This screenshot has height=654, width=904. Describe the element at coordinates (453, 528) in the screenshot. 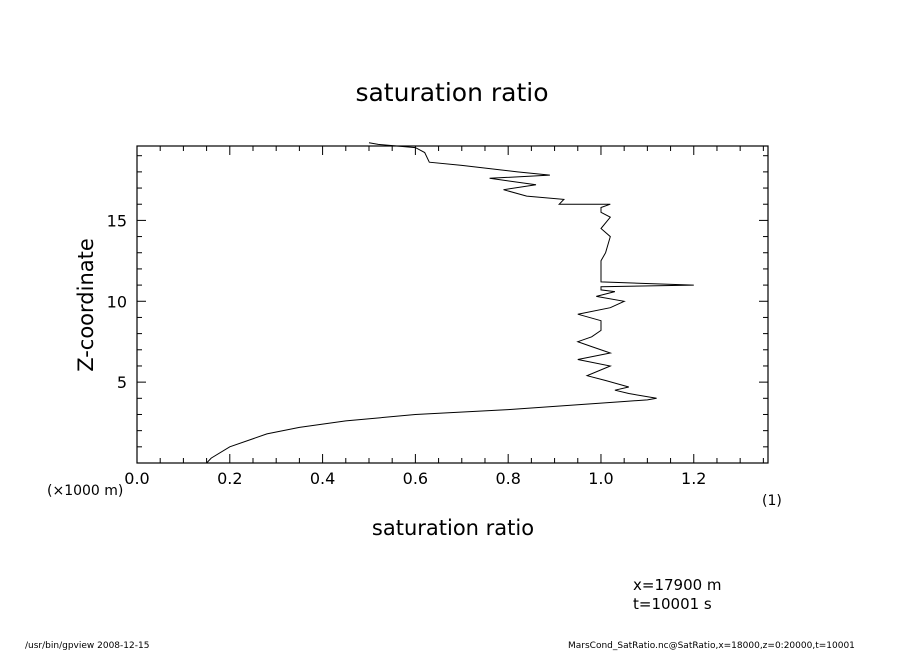

I see `x-axis-label: saturation ratio` at that location.